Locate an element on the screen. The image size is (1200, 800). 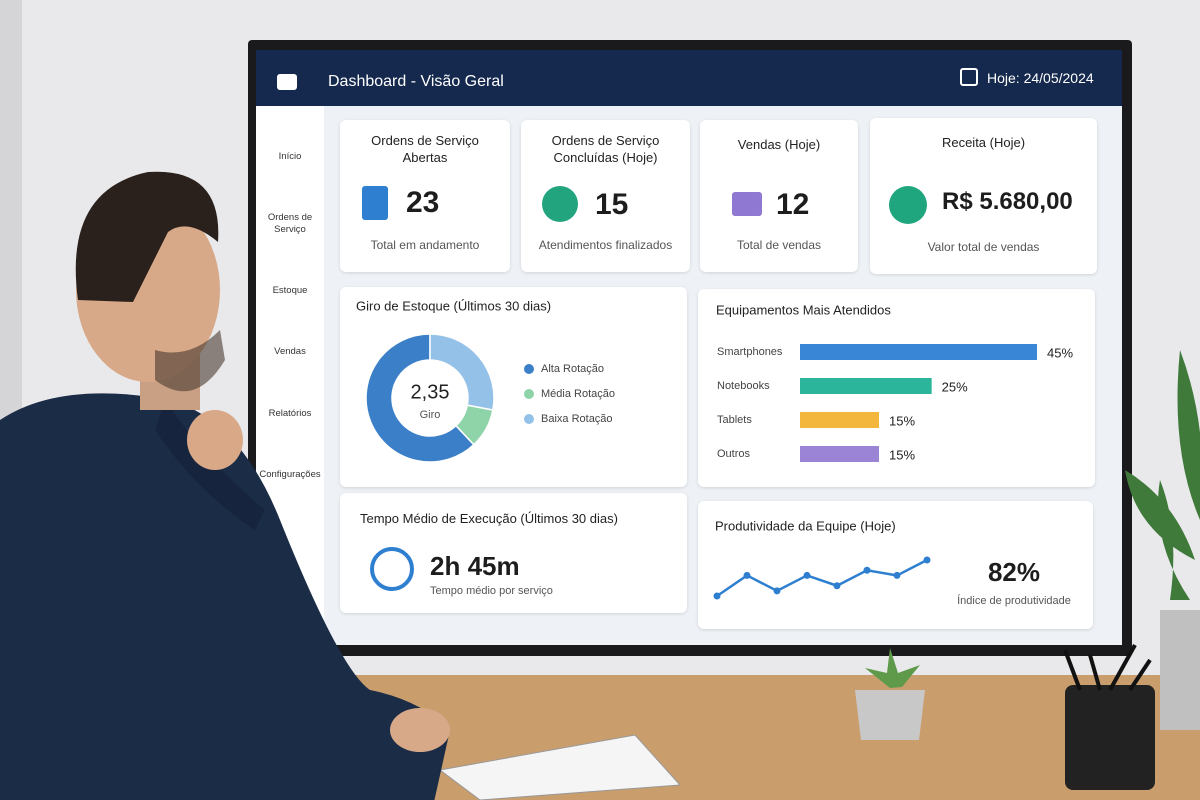
kpi-caption: Atendimentos finalizados is located at coordinates (605, 245).